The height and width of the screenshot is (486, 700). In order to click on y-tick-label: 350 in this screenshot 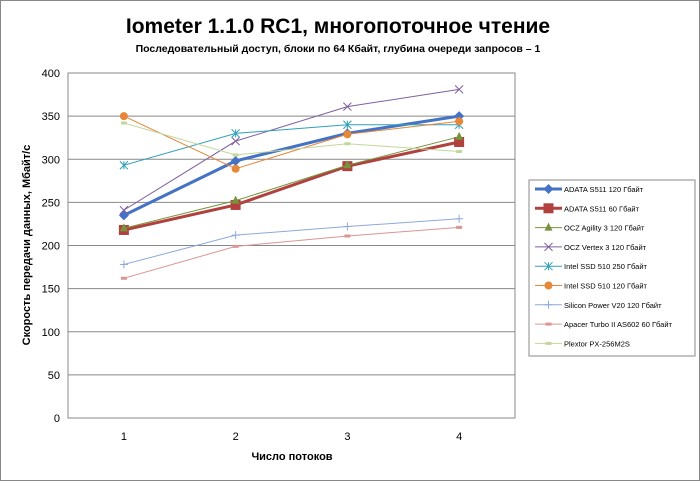, I will do `click(51, 117)`.